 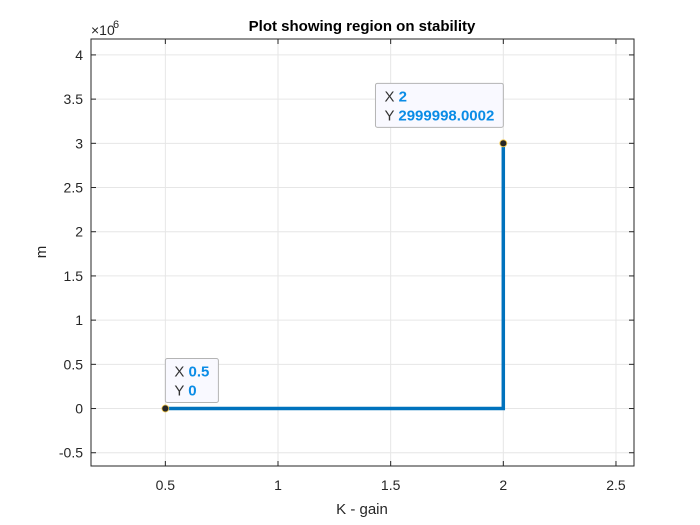 What do you see at coordinates (395, 96) in the screenshot?
I see `datatip-x-row: X 2` at bounding box center [395, 96].